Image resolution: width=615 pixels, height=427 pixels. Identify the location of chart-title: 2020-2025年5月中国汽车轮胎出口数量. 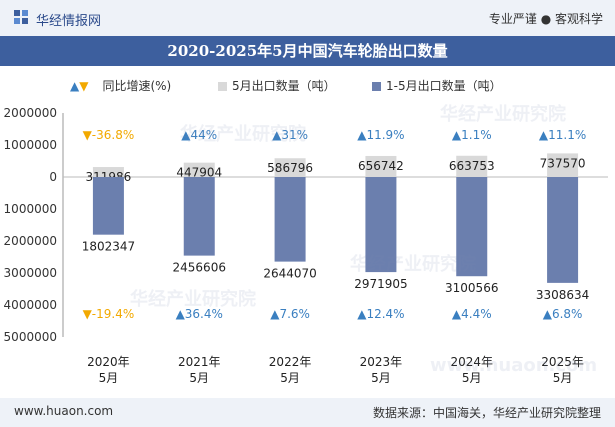
(307, 51).